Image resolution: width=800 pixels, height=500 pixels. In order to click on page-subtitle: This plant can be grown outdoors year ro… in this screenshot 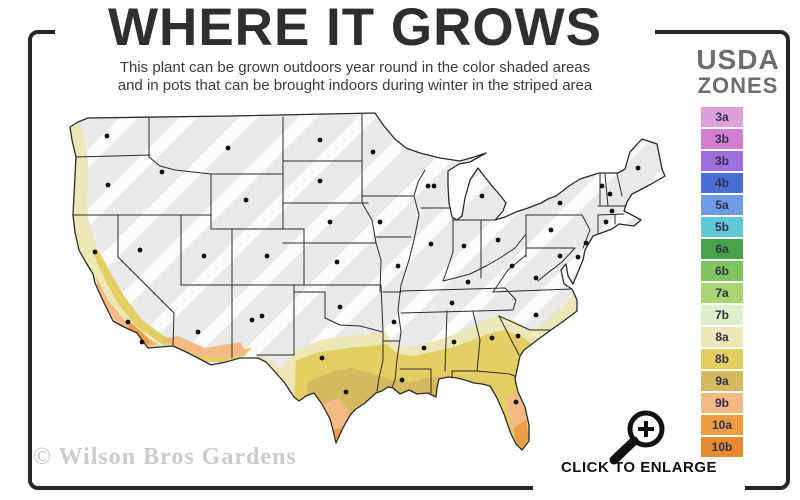, I will do `click(355, 77)`.